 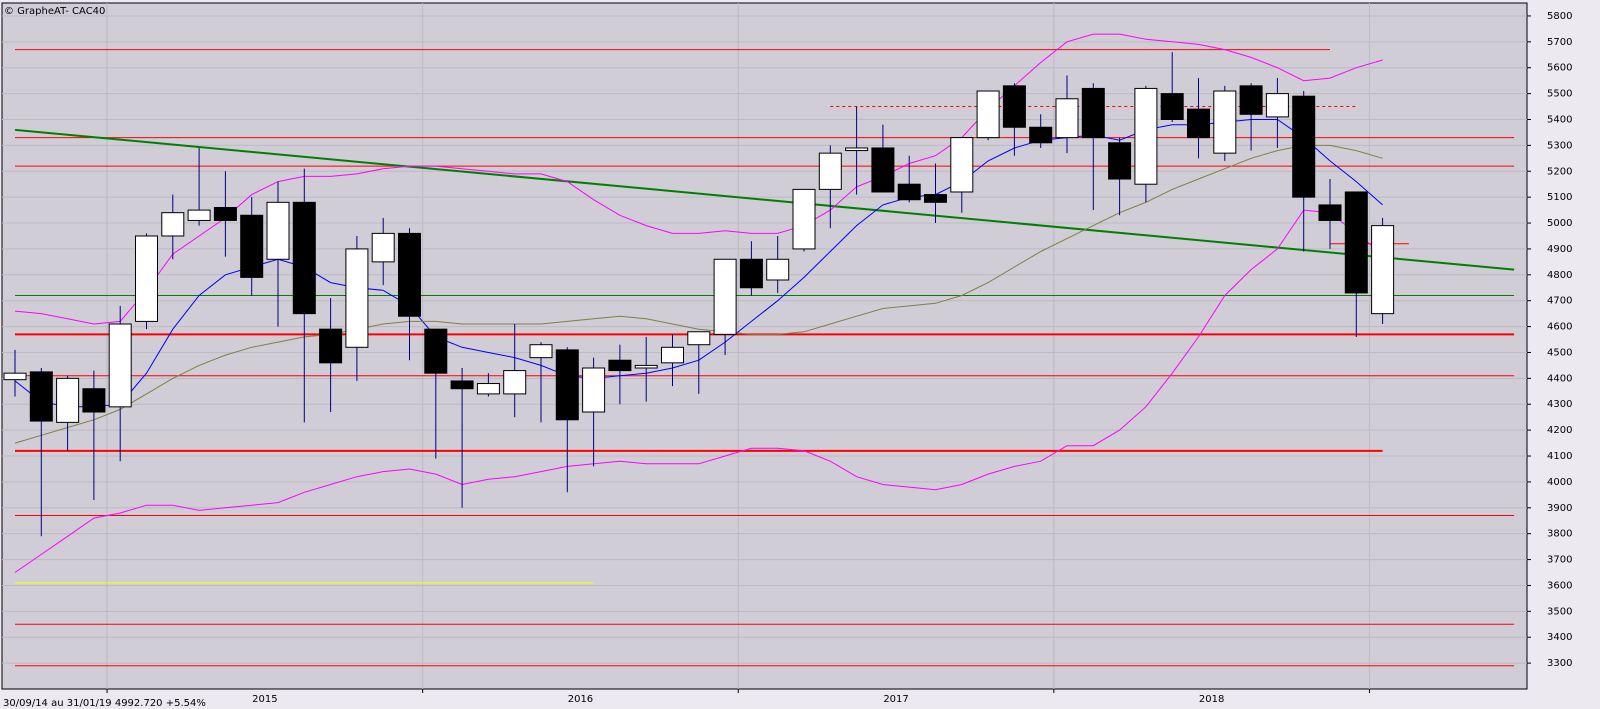 I want to click on y-tick-label: 4000, so click(x=1559, y=482).